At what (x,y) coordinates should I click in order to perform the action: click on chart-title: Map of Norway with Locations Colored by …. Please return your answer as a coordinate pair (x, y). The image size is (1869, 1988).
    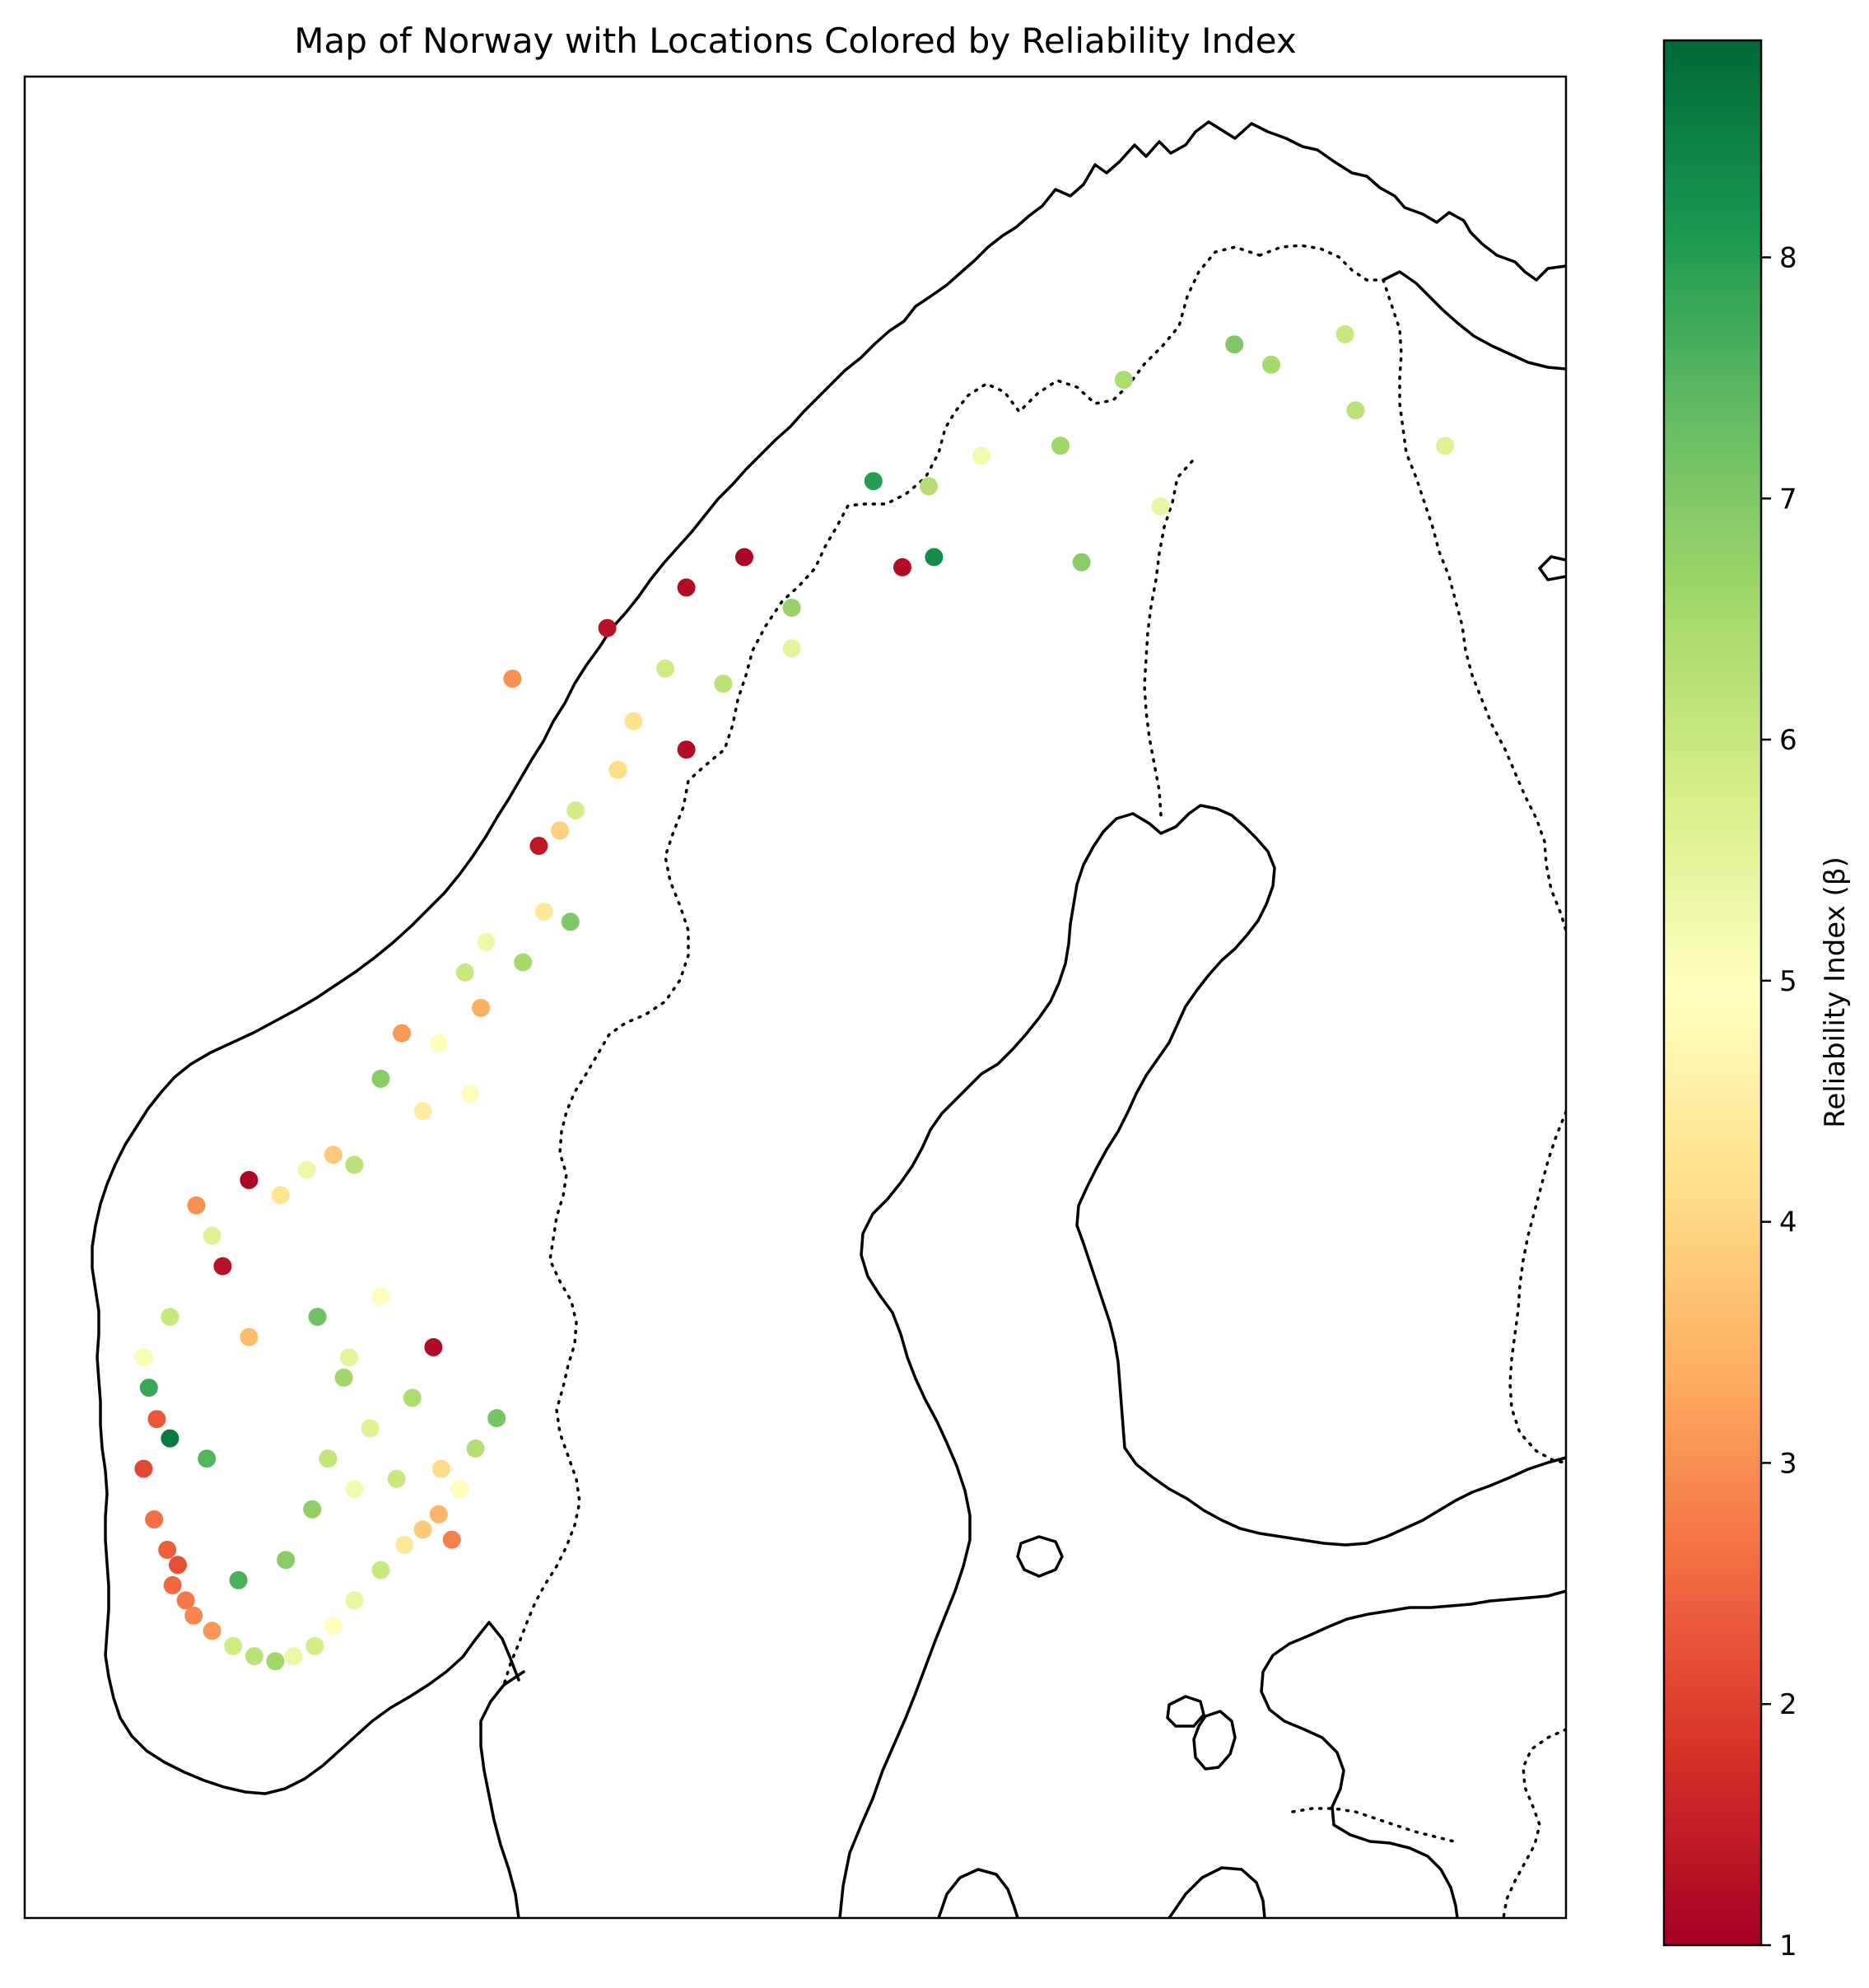
    Looking at the image, I should click on (795, 41).